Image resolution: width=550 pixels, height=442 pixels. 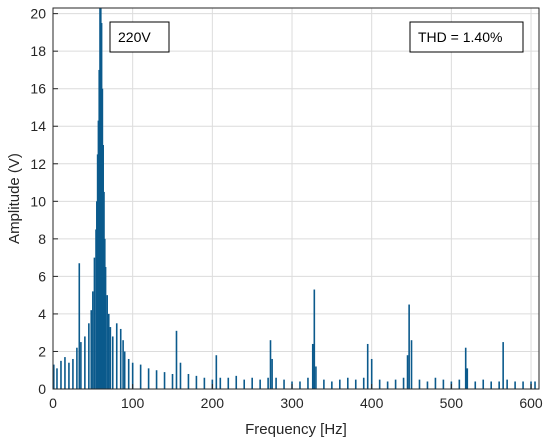 I want to click on y-axis-label: Amplitude (V), so click(x=14, y=198).